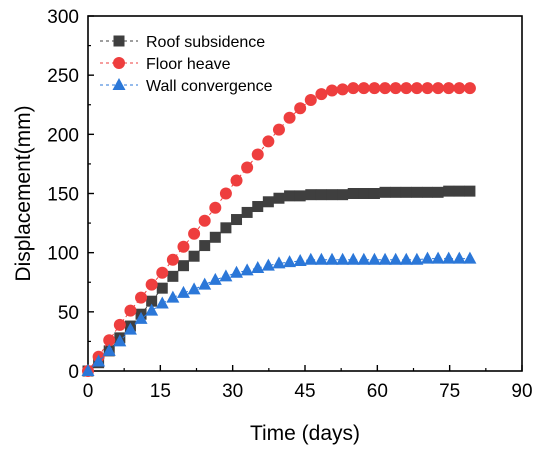 This screenshot has width=550, height=453. I want to click on y-tick-label: 200, so click(63, 135).